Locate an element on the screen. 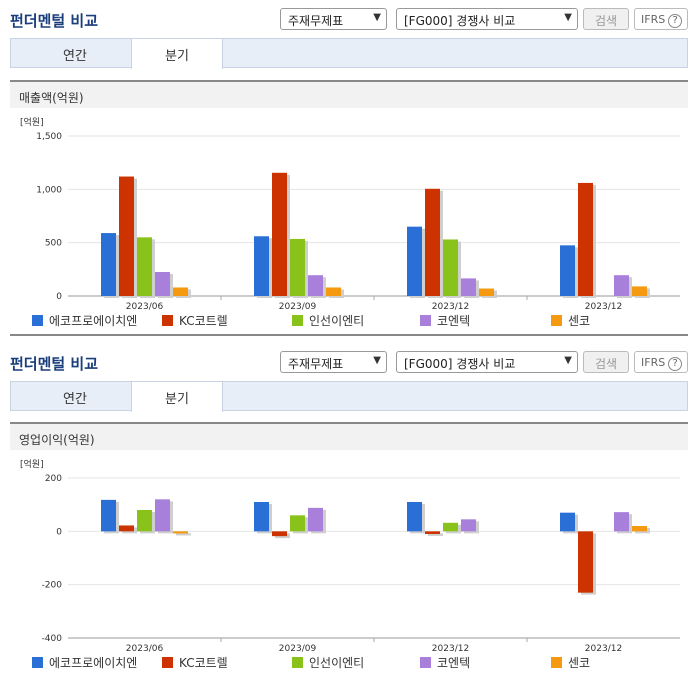 This screenshot has height=684, width=696. chart-title: 영업이익(억원) is located at coordinates (349, 436).